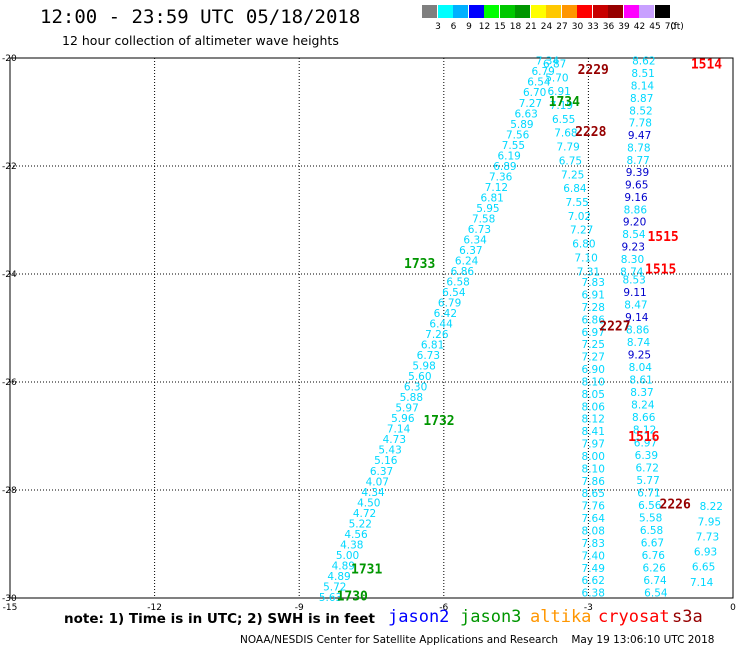 This screenshot has width=740, height=650. Describe the element at coordinates (438, 27) in the screenshot. I see `legend-label: 3` at that location.